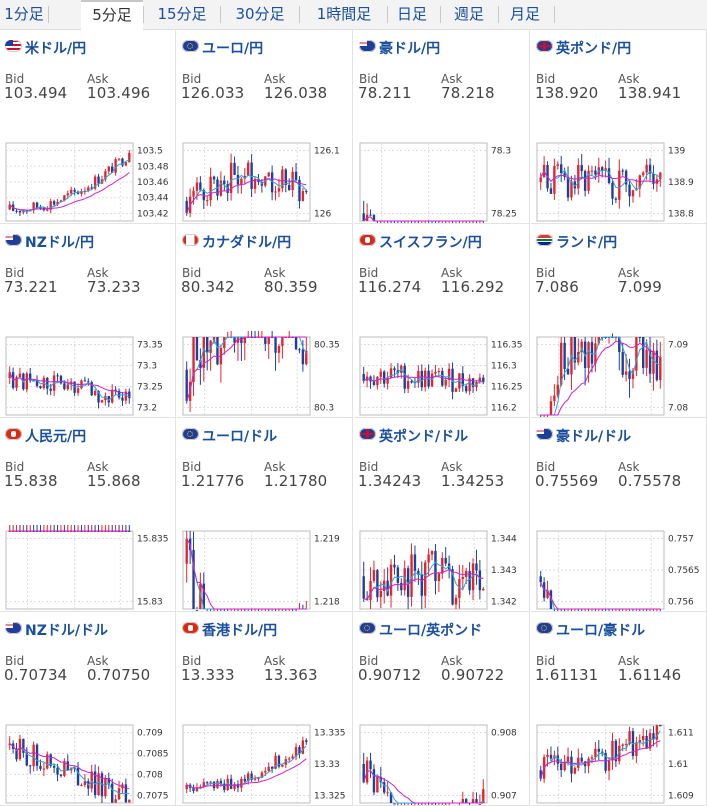  I want to click on y-tick-label: 73.3, so click(147, 367).